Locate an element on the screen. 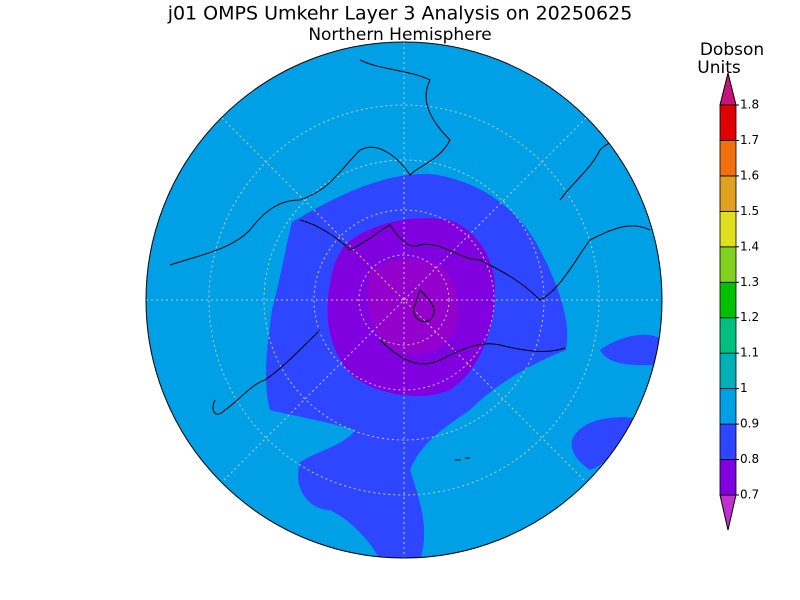 Image resolution: width=800 pixels, height=600 pixels. colorbar-unit: Units is located at coordinates (719, 68).